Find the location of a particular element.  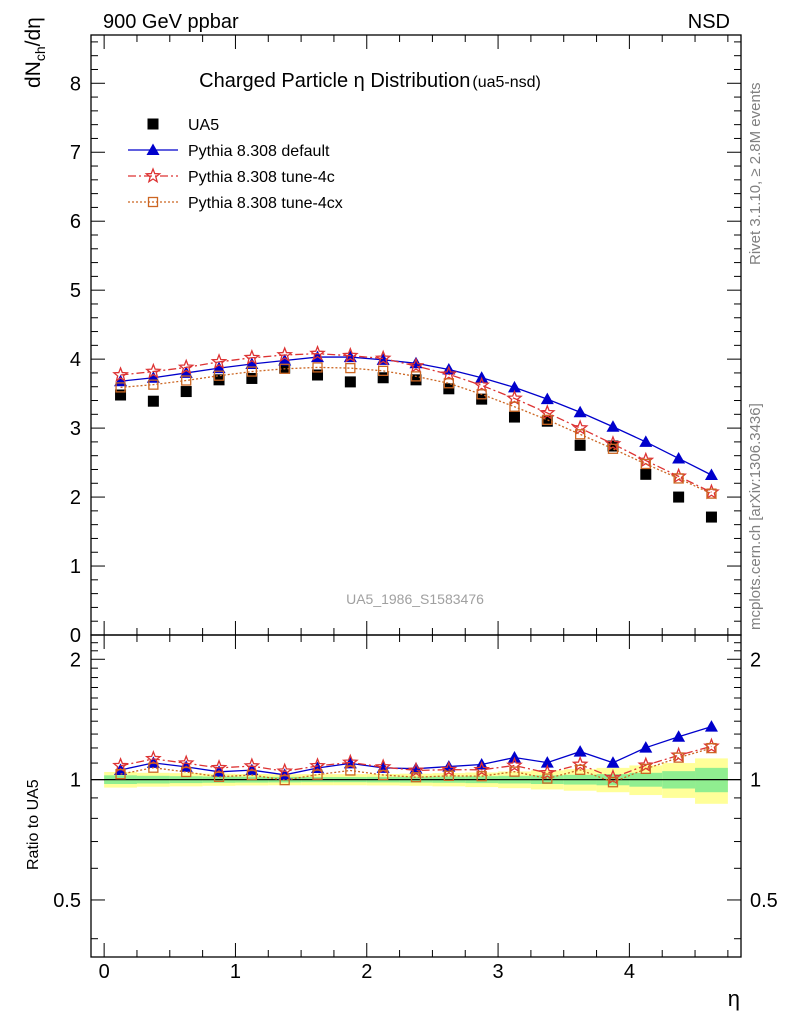

main-y-axis-label: dNch/dη is located at coordinates (35, 52).